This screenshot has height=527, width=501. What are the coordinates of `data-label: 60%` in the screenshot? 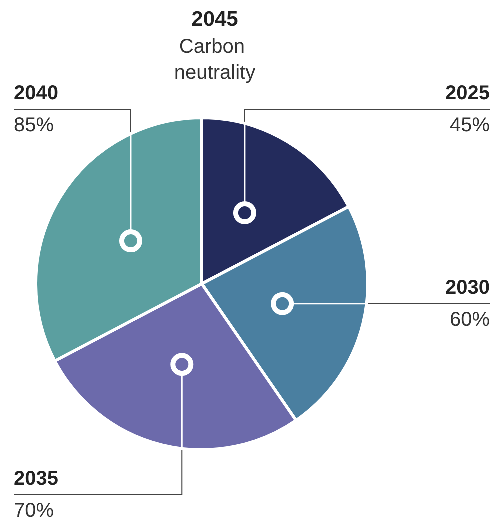 It's located at (470, 319).